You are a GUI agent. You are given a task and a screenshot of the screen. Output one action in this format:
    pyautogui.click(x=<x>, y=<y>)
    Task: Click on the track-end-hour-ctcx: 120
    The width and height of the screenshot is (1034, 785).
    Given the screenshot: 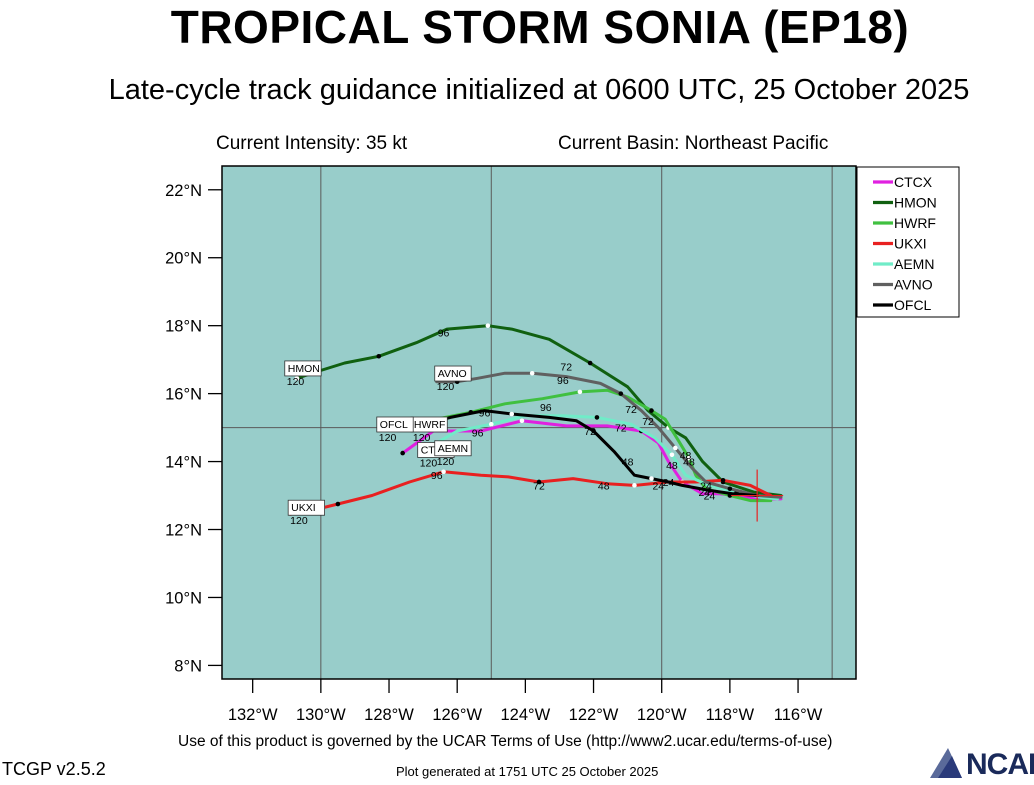 What is the action you would take?
    pyautogui.click(x=429, y=463)
    